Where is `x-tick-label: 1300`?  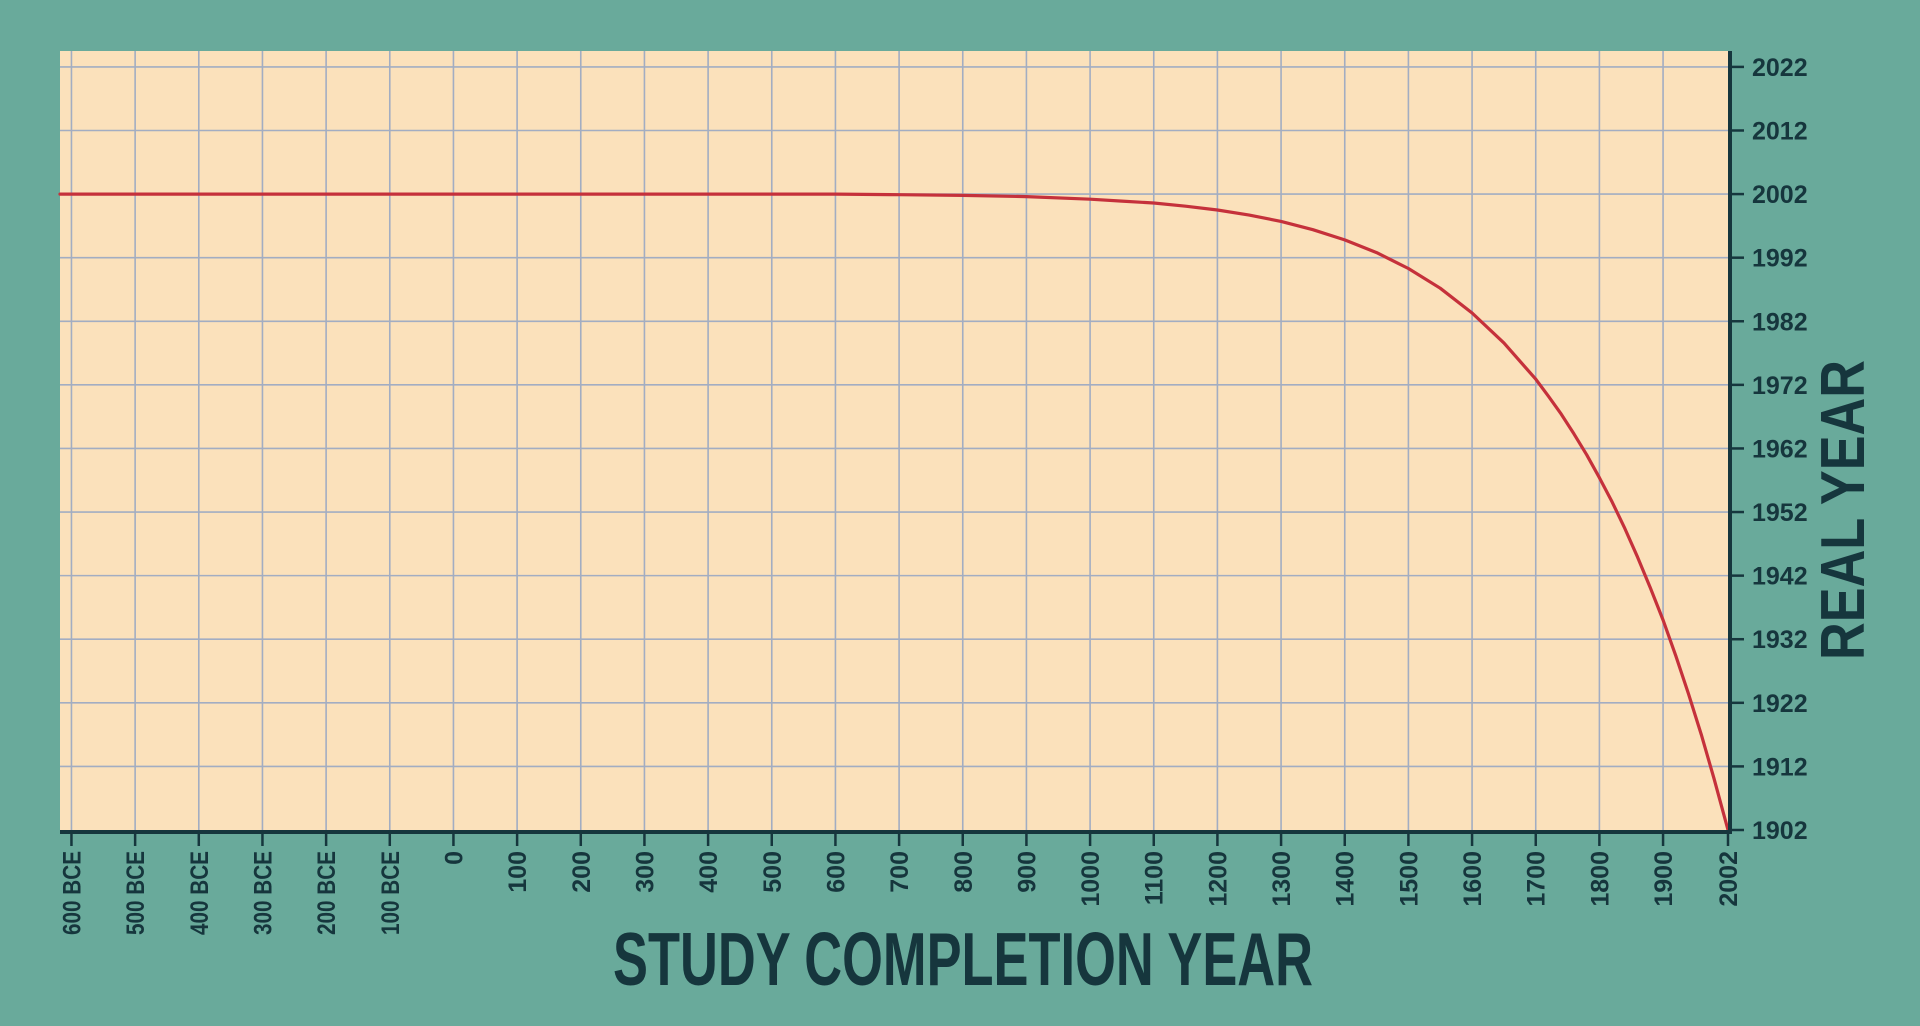
x-tick-label: 1300 is located at coordinates (1282, 879).